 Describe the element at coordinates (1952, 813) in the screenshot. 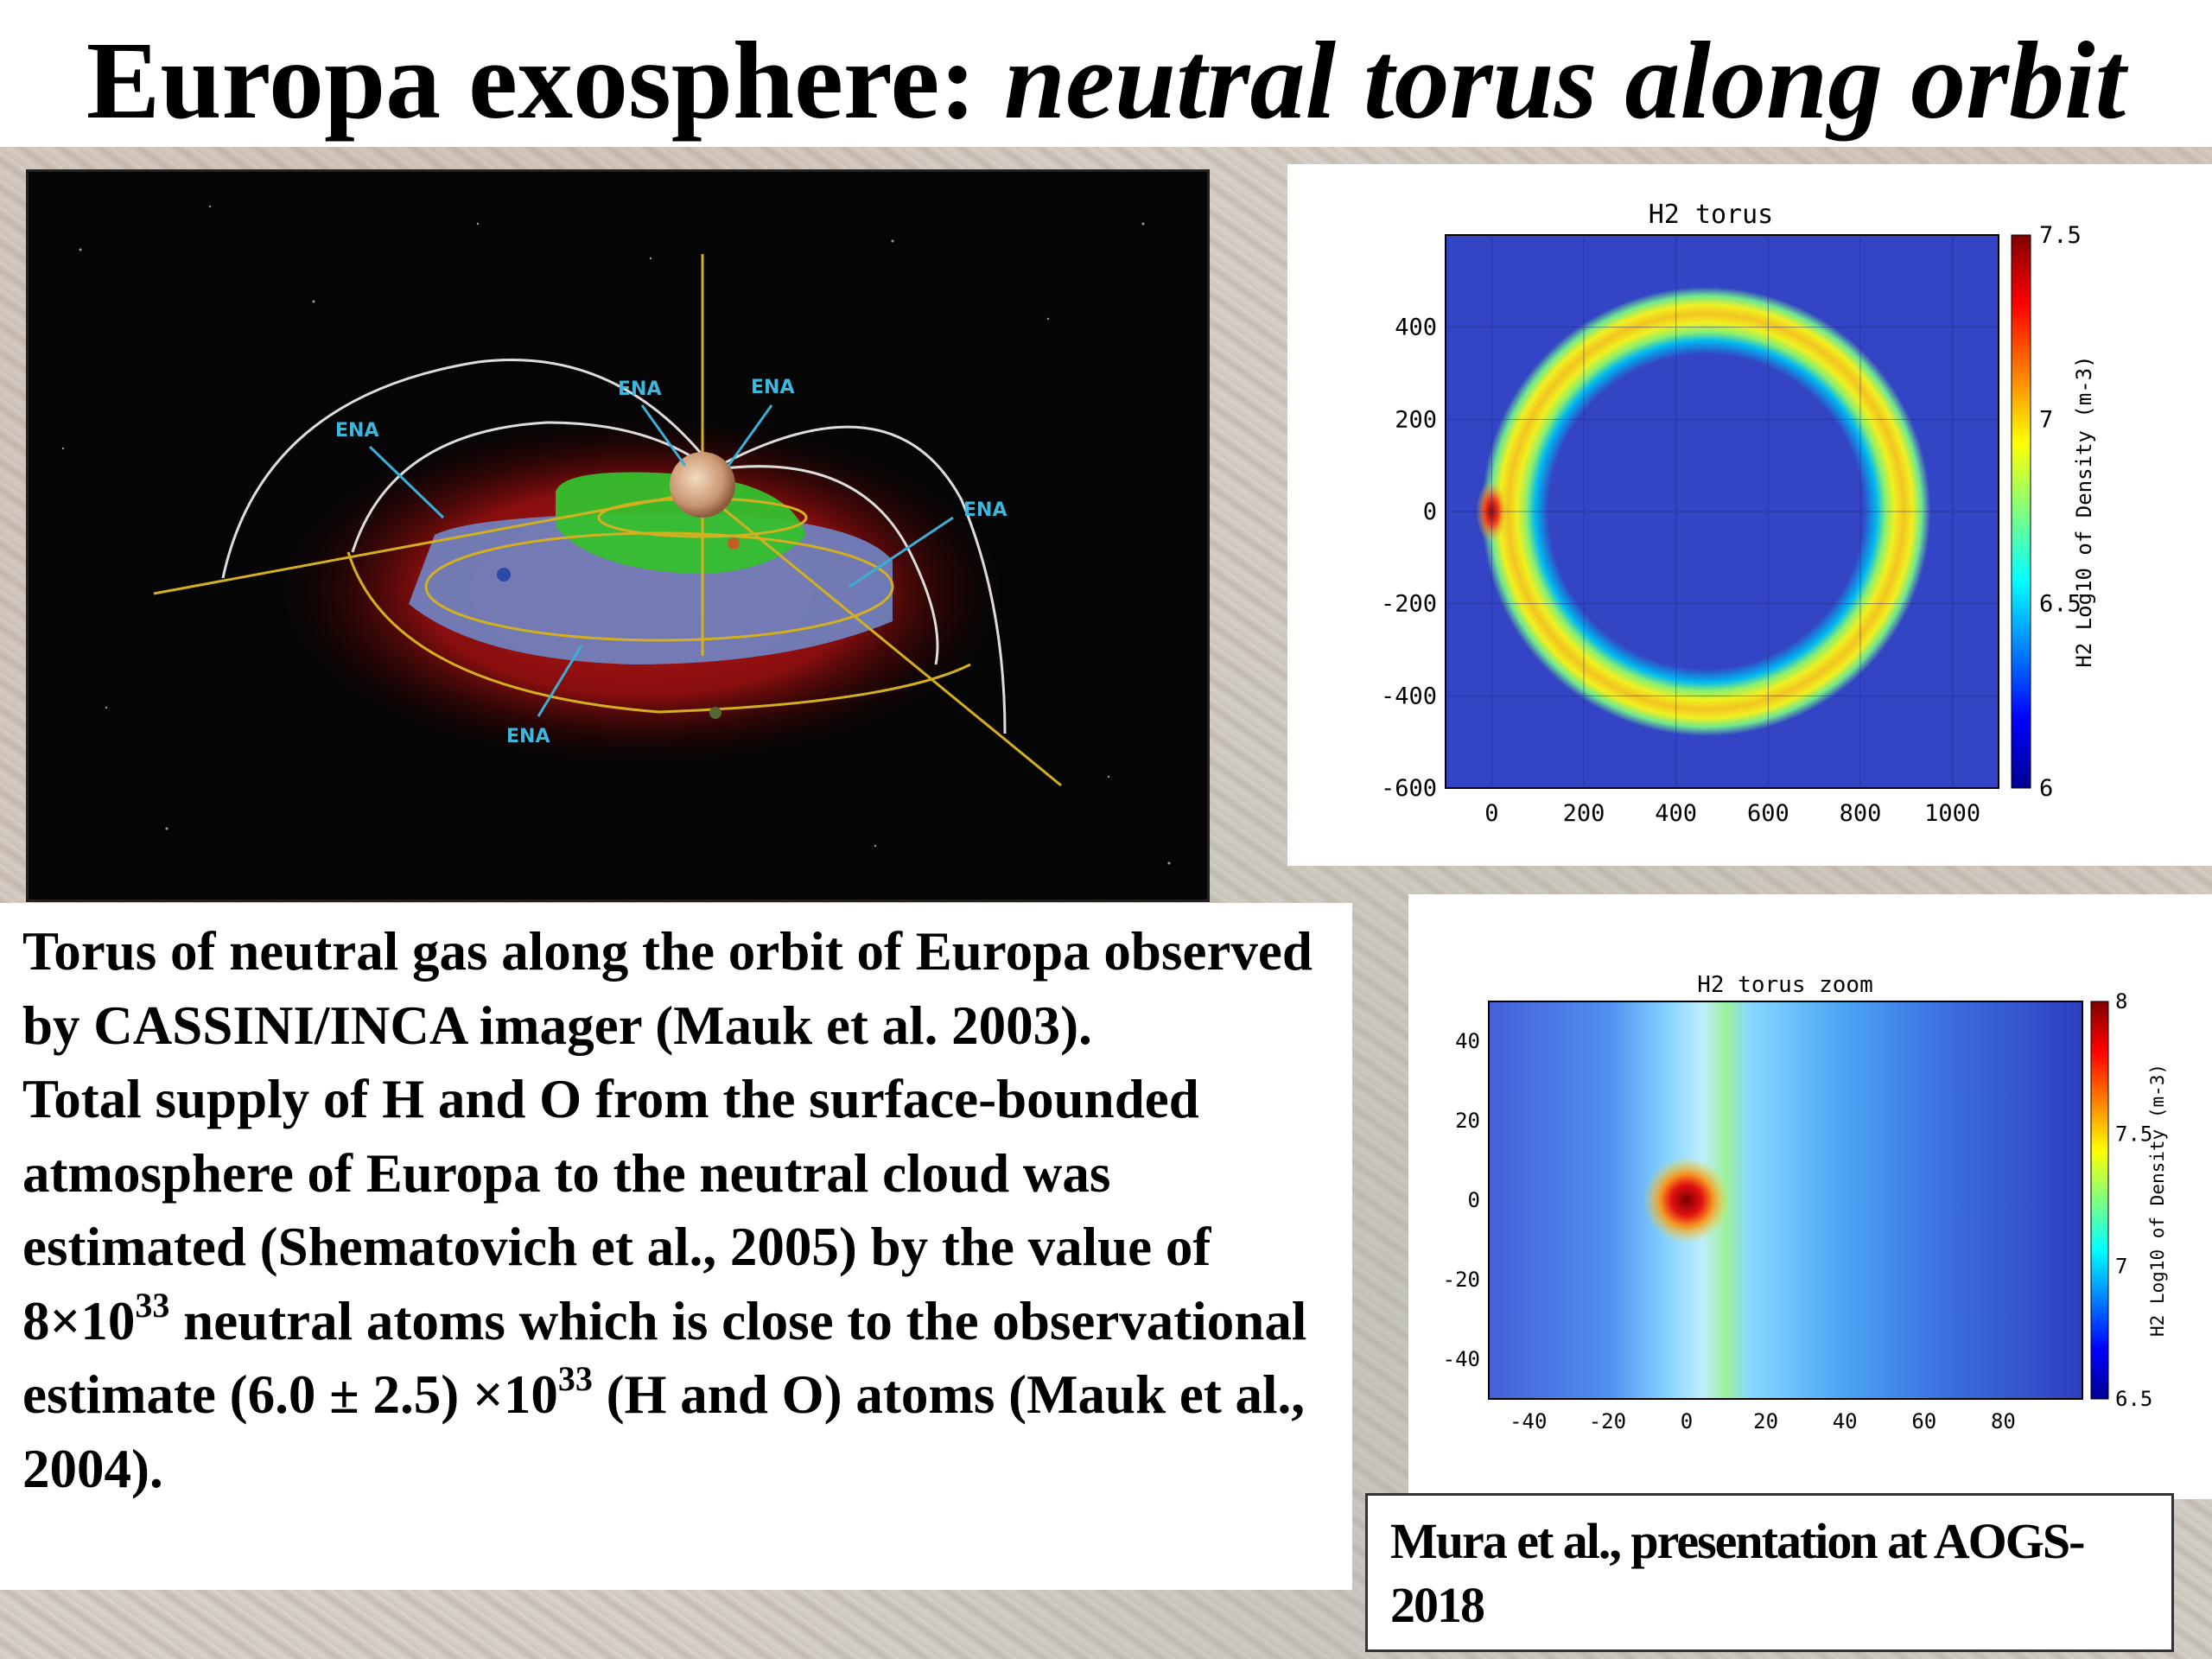

I see `x-tick-label: 1000` at that location.